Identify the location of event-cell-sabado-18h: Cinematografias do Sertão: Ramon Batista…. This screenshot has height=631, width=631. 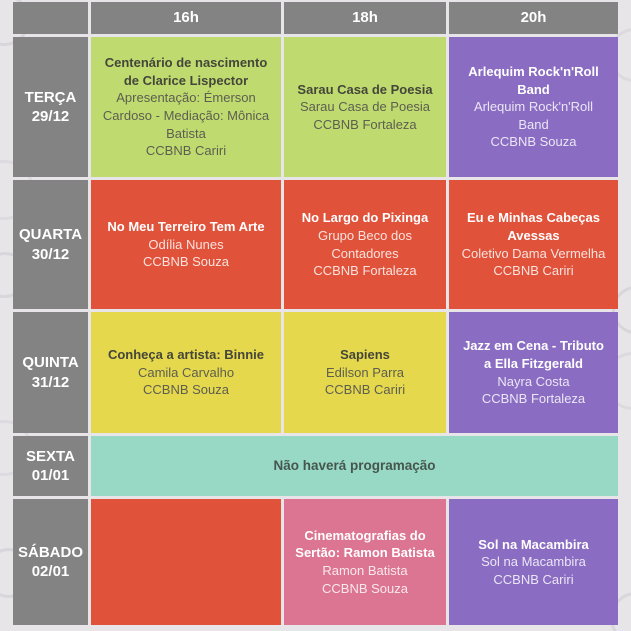
(365, 562).